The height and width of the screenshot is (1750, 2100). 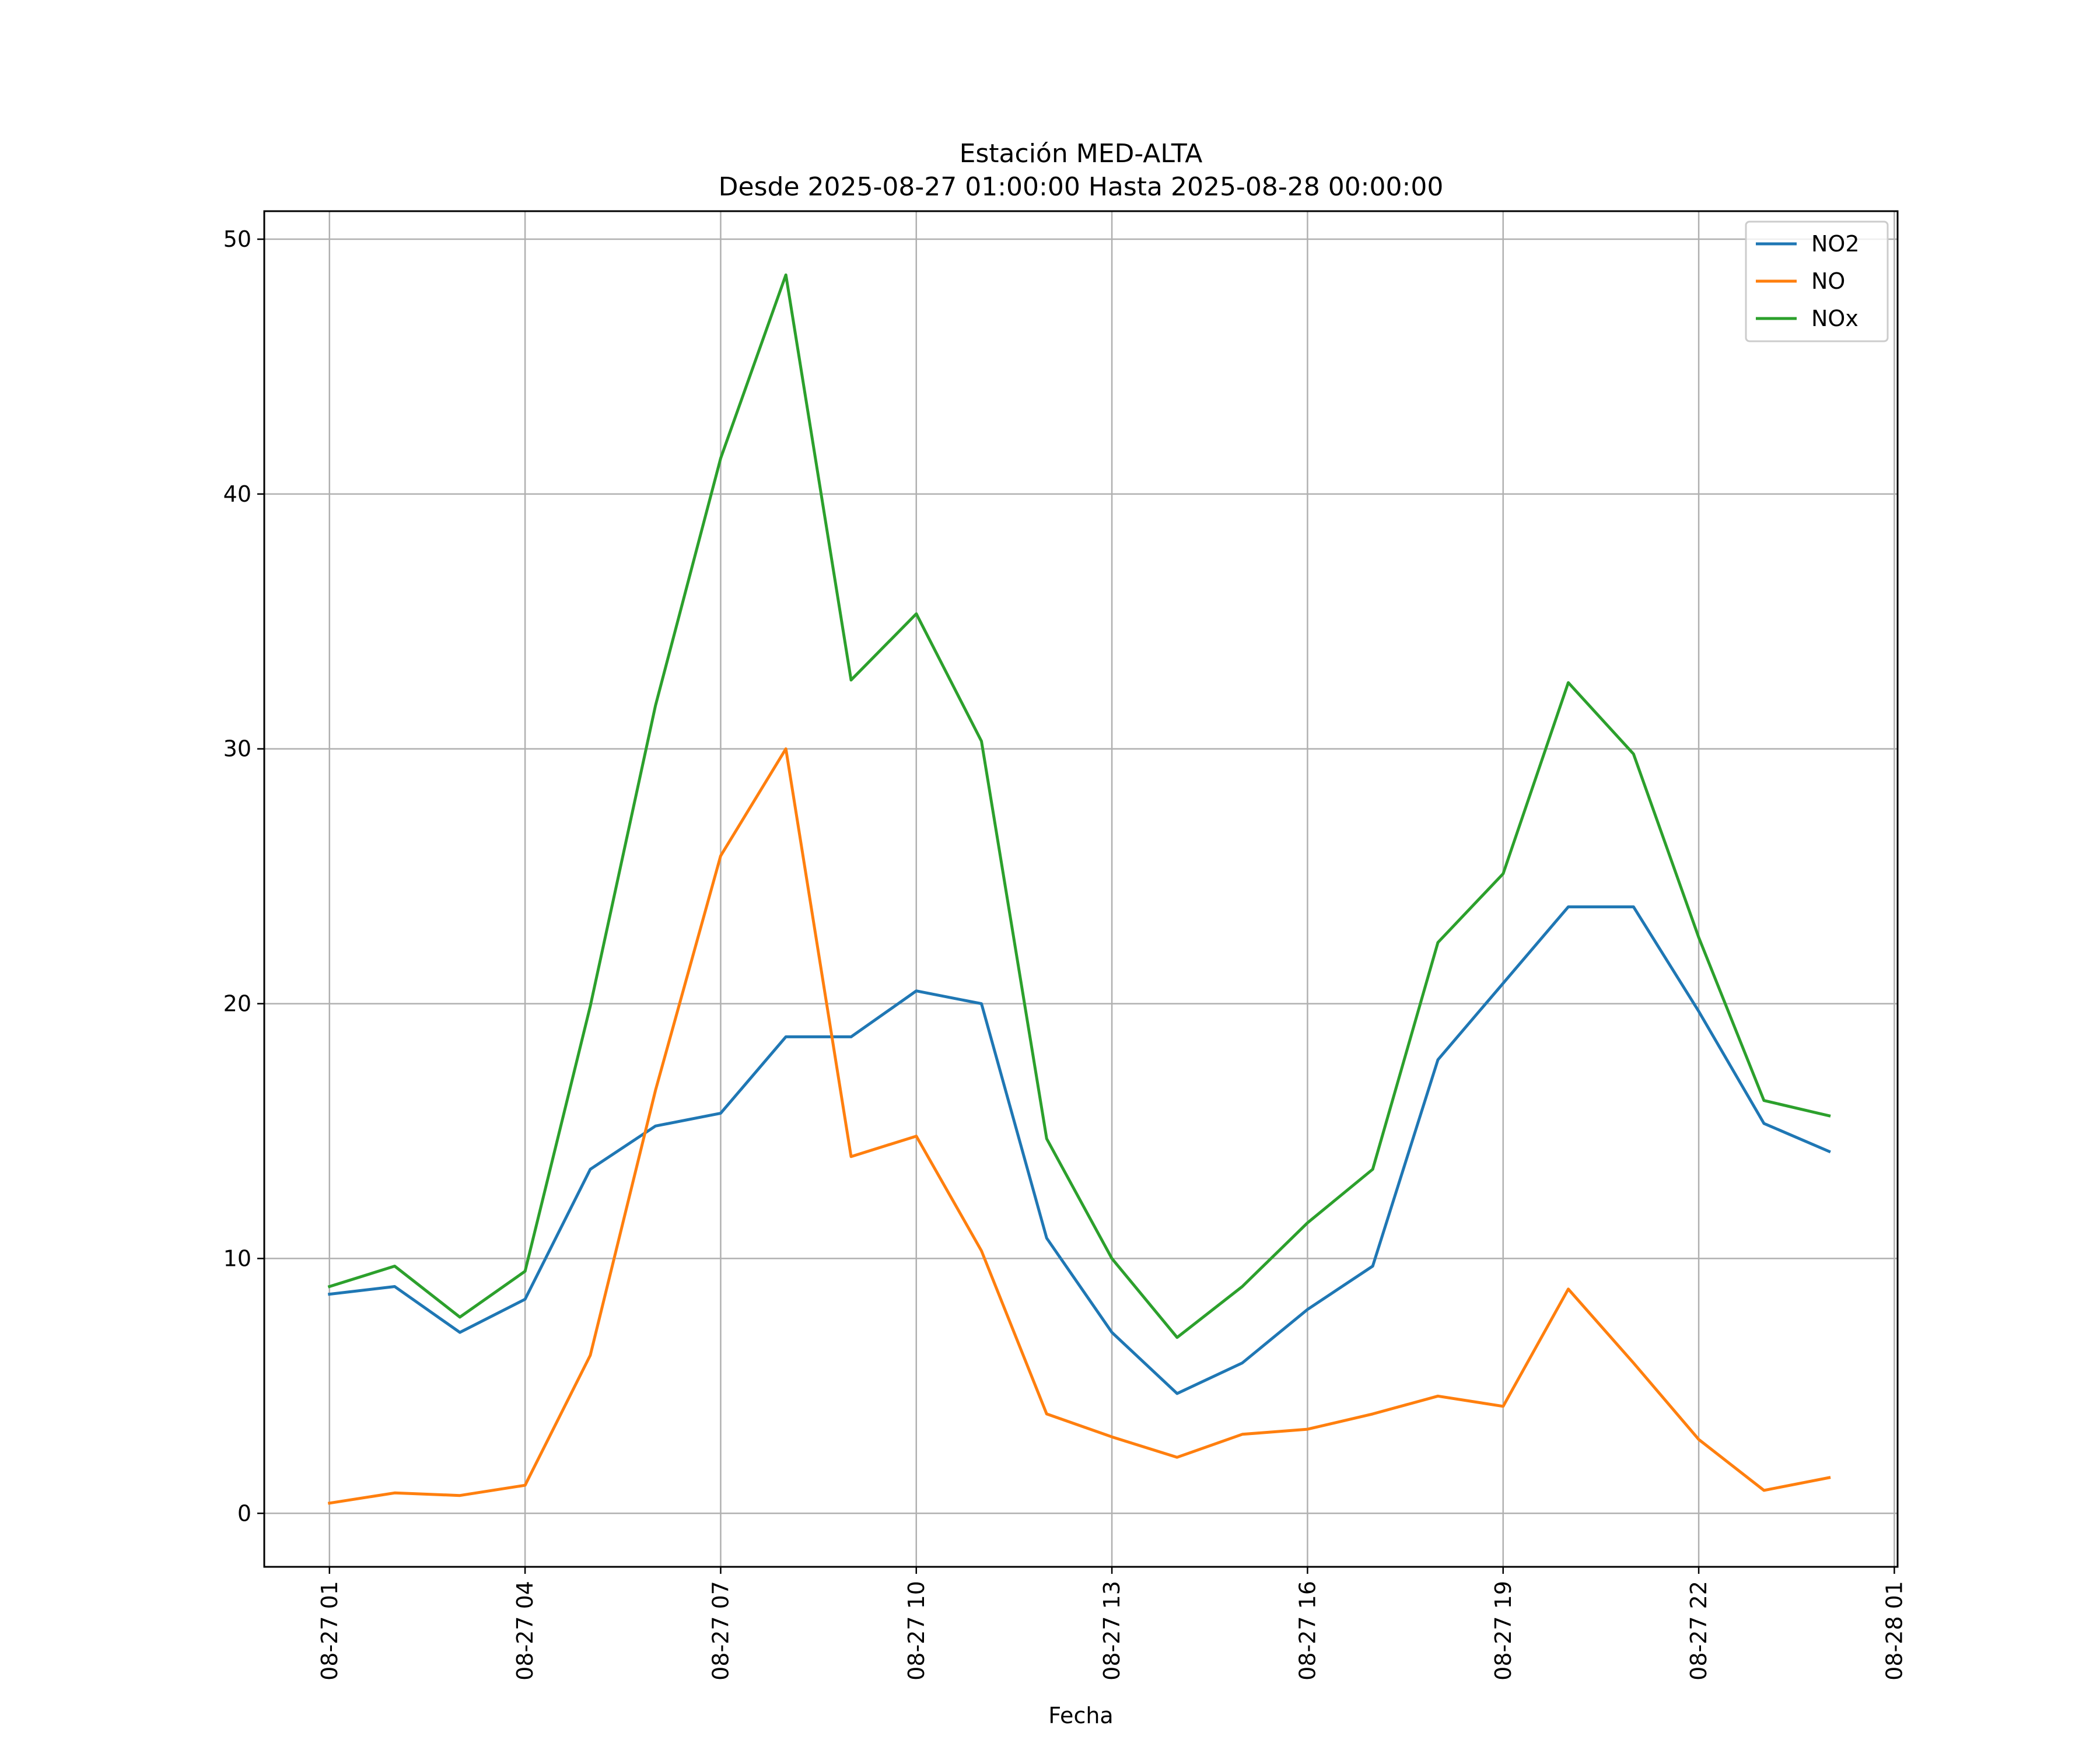 I want to click on y-tick-label: 10, so click(x=237, y=1258).